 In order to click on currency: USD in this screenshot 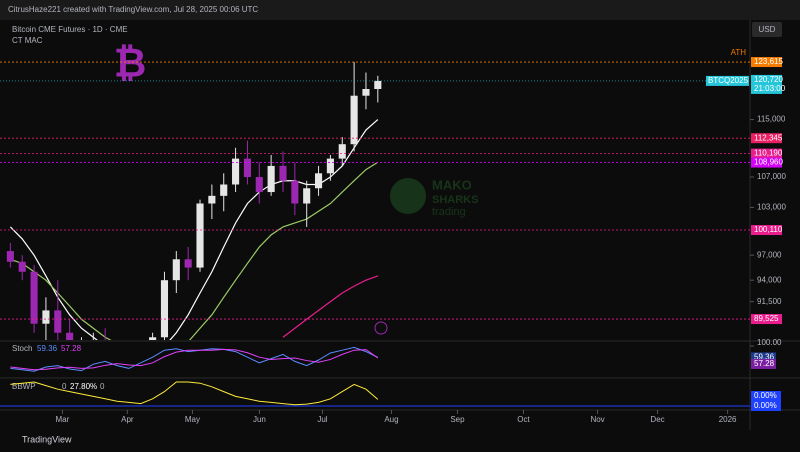, I will do `click(767, 29)`.